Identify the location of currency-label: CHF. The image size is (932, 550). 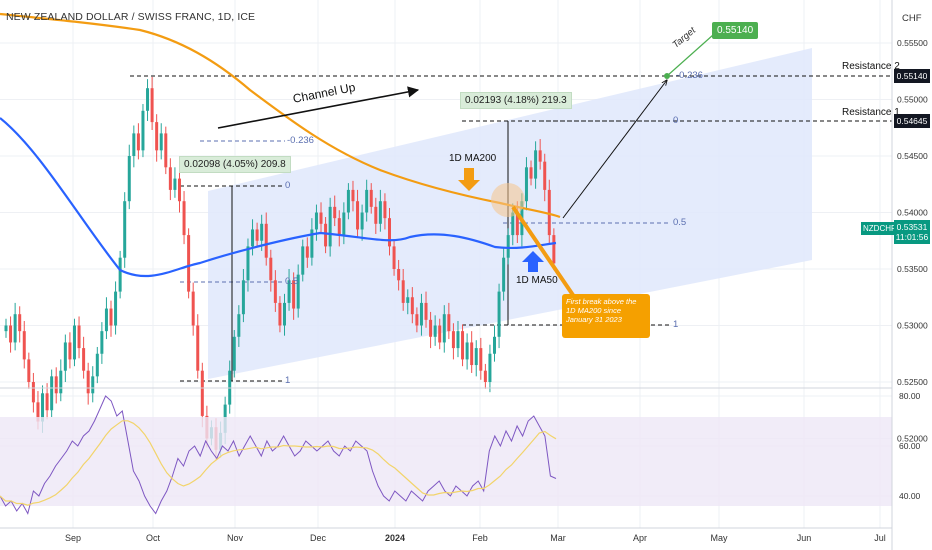
(912, 18).